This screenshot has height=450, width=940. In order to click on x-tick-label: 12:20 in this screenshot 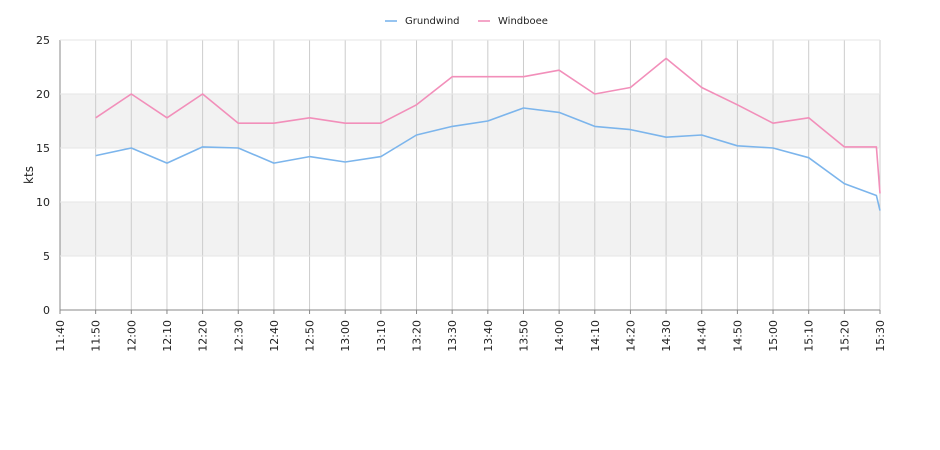, I will do `click(203, 336)`.